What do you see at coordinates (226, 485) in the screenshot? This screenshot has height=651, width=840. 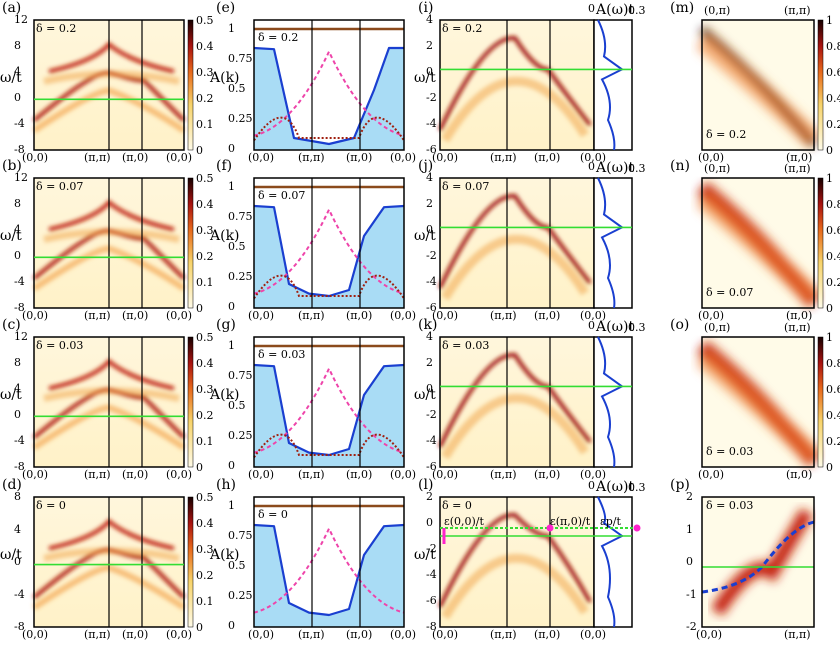 I see `panel-letter: (h)` at bounding box center [226, 485].